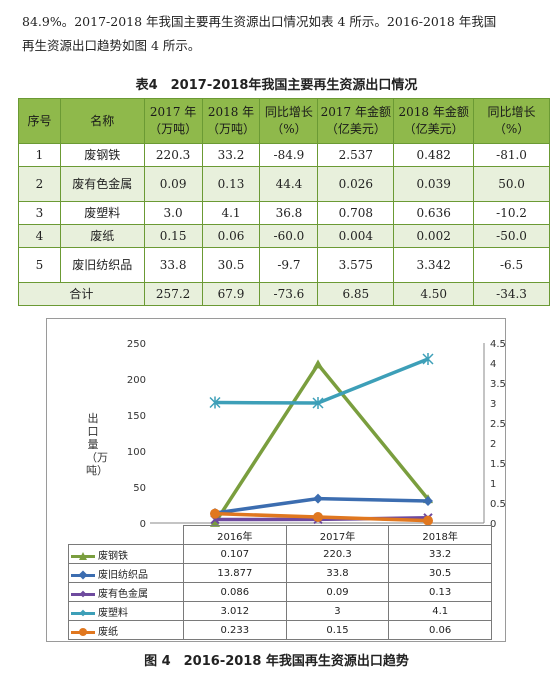  I want to click on table-cell: 4, so click(39, 236).